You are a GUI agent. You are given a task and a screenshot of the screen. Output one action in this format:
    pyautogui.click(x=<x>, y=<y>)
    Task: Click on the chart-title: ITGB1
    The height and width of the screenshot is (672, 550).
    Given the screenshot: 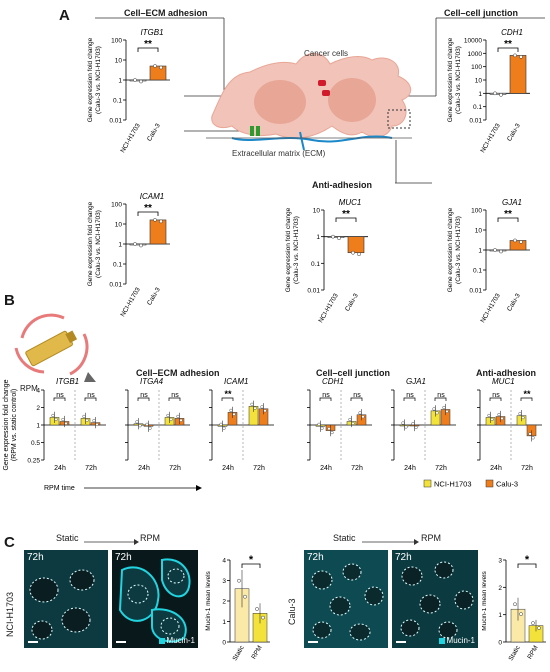 What is the action you would take?
    pyautogui.click(x=151, y=32)
    